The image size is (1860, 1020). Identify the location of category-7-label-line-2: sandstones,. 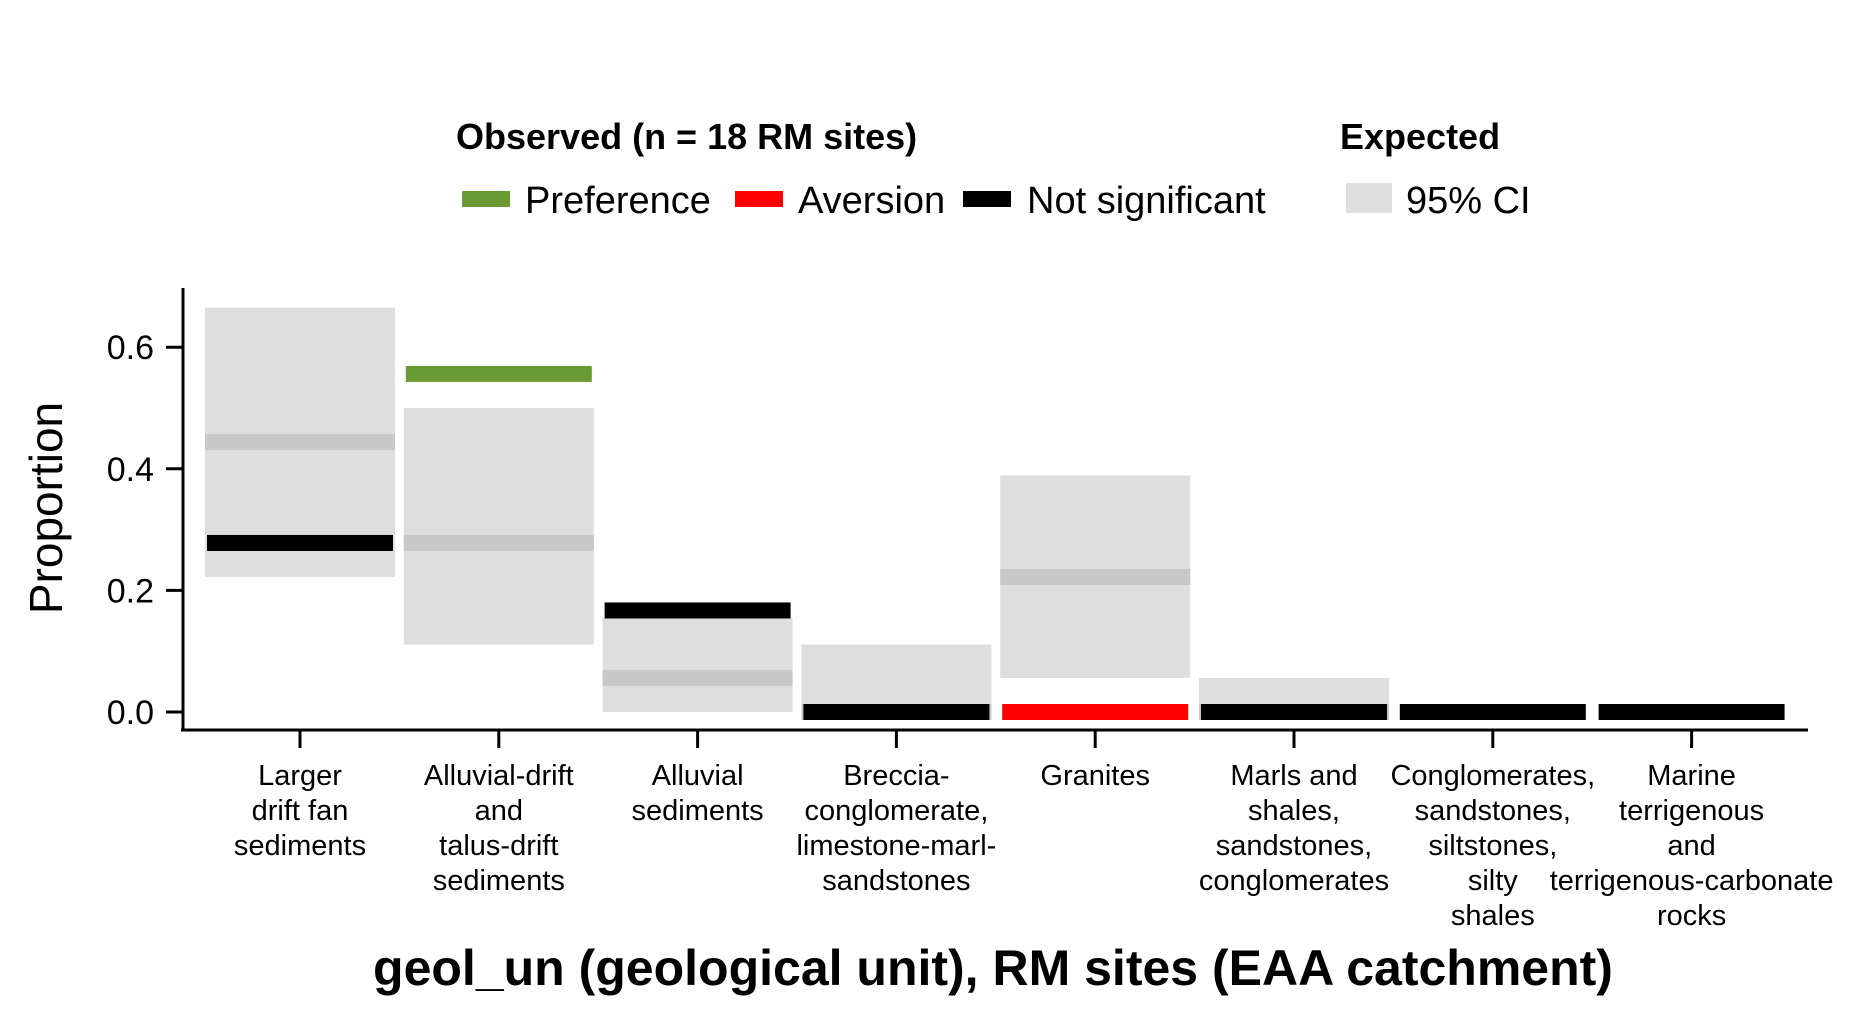
(1493, 811).